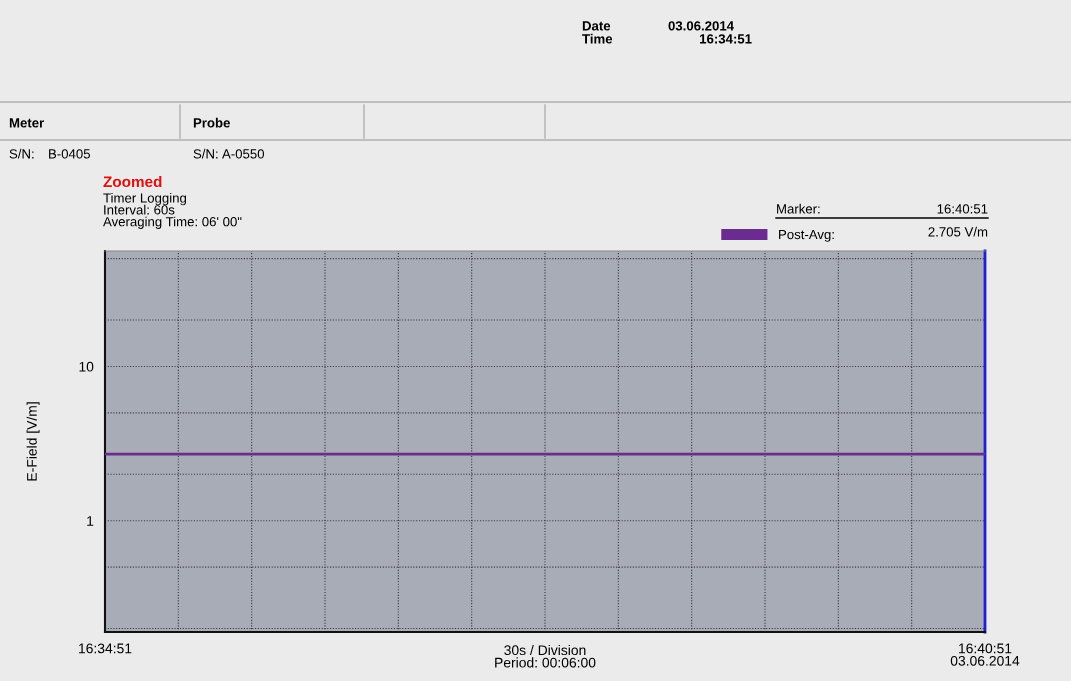 The height and width of the screenshot is (681, 1071). Describe the element at coordinates (701, 26) in the screenshot. I see `text: 03.06.2014` at that location.